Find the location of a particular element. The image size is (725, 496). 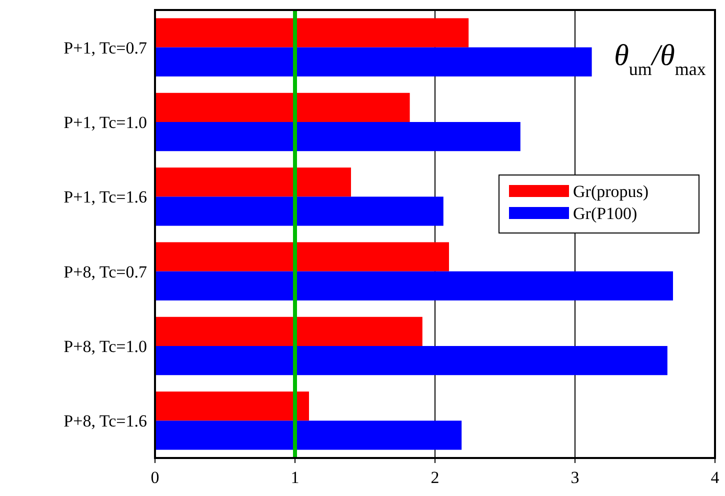

y-tick-label: P+8, Tc=0.7 is located at coordinates (106, 272).